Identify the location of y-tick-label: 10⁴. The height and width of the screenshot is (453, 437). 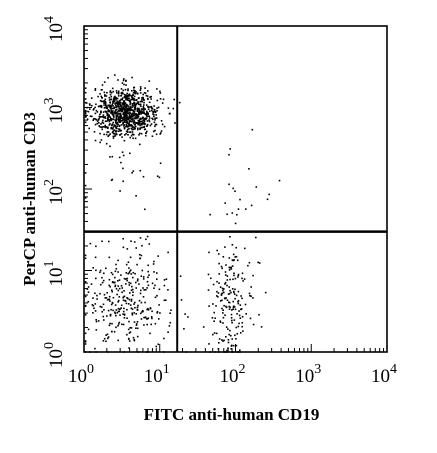
(54, 29).